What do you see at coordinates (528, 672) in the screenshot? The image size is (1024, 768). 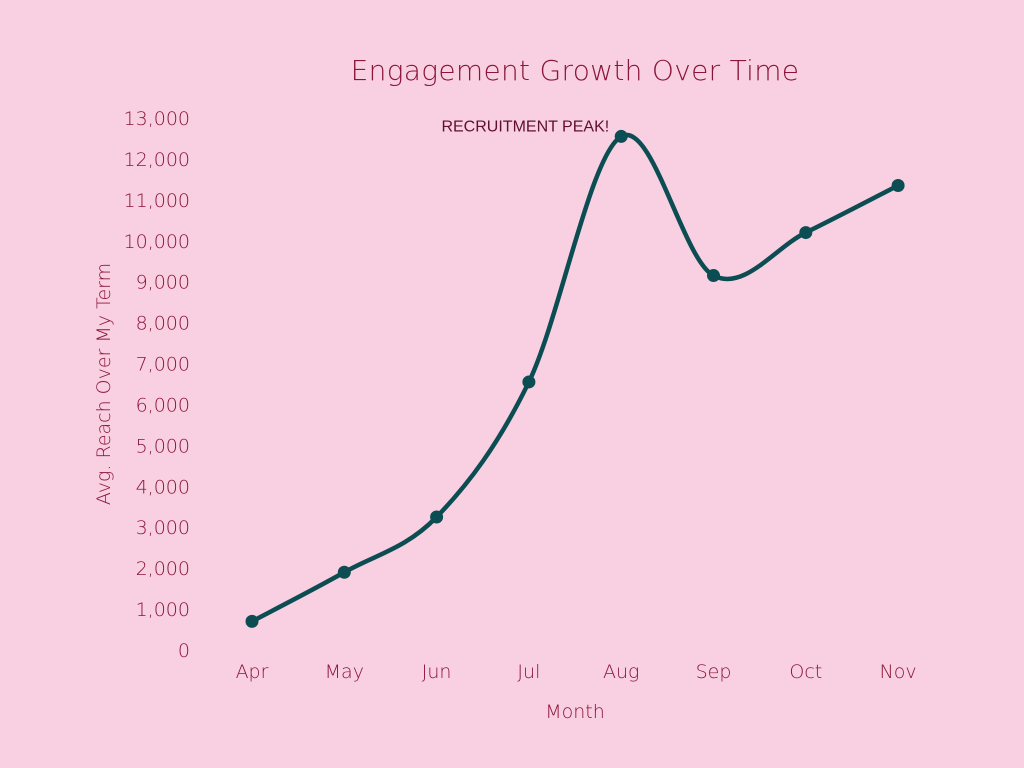 I see `x-tick-label: Jul` at bounding box center [528, 672].